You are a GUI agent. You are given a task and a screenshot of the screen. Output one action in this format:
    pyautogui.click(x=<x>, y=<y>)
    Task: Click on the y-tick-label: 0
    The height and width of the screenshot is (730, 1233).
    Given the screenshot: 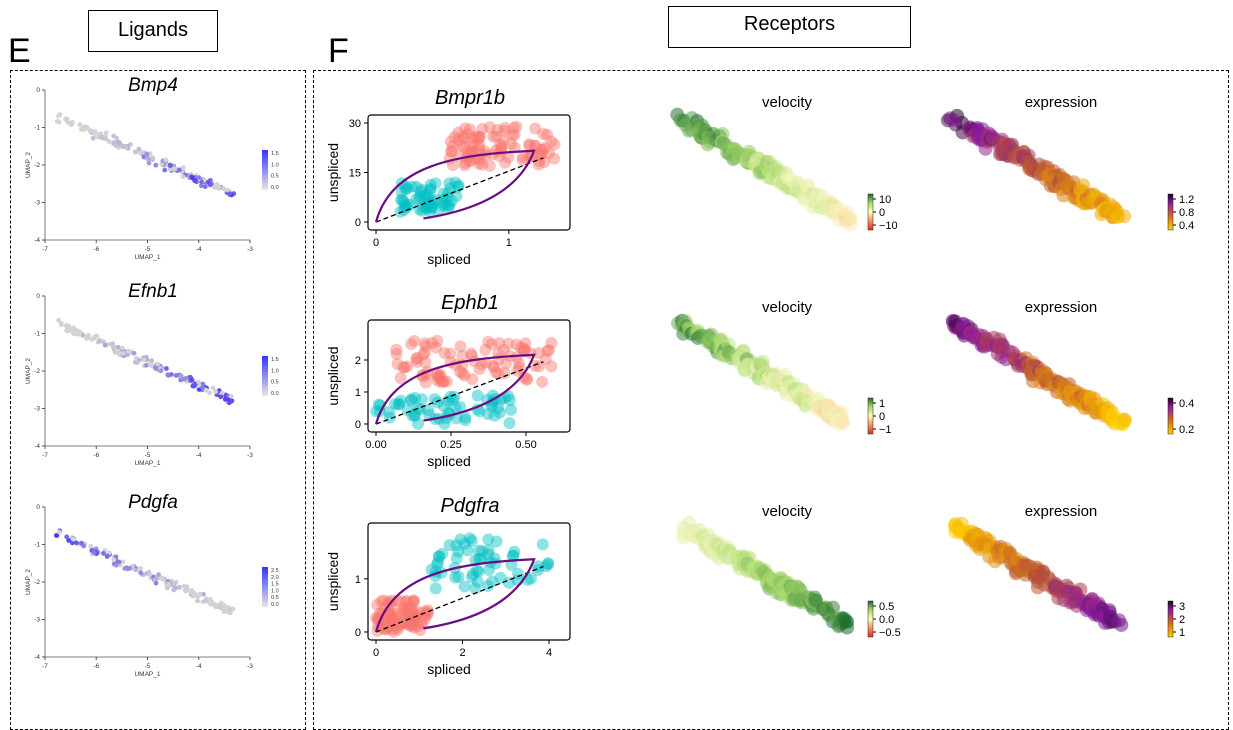 What is the action you would take?
    pyautogui.click(x=358, y=223)
    